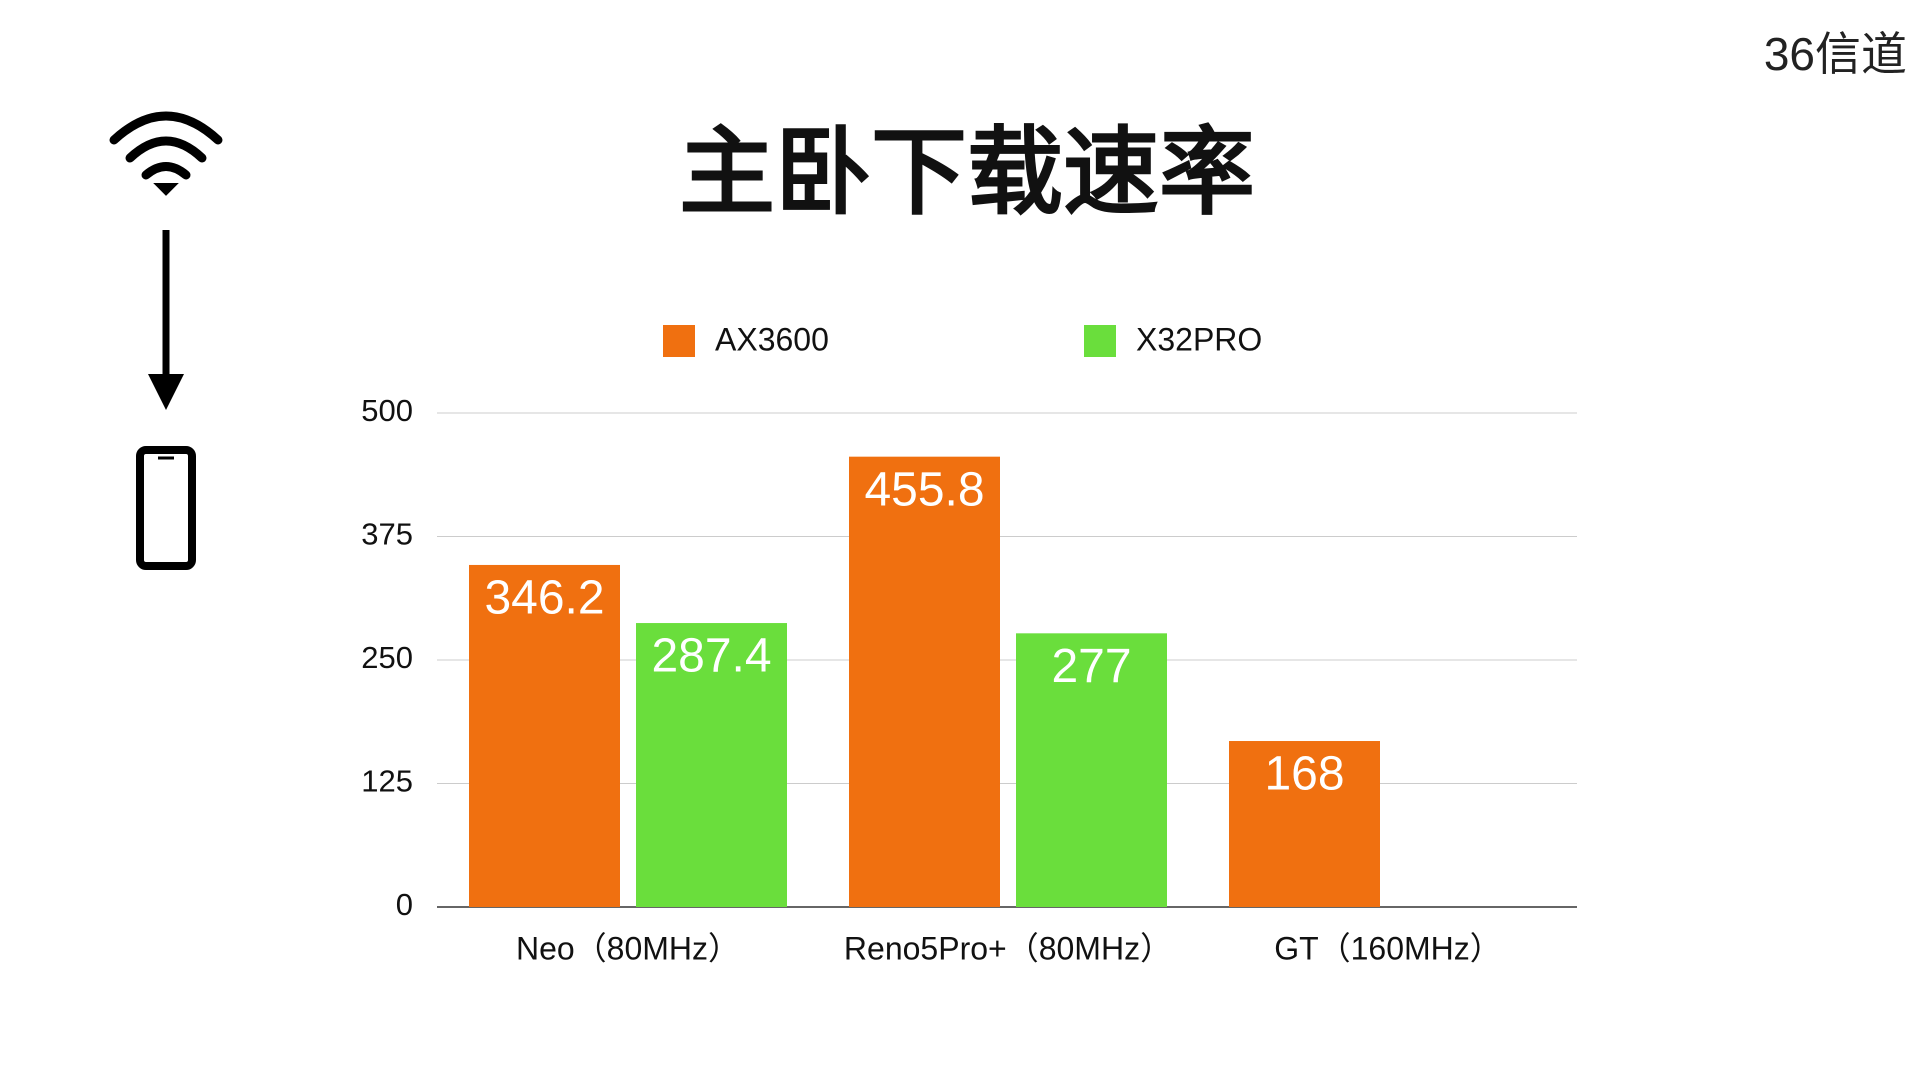 The image size is (1920, 1080). Describe the element at coordinates (967, 172) in the screenshot. I see `chart-title: 主卧下载速率` at that location.